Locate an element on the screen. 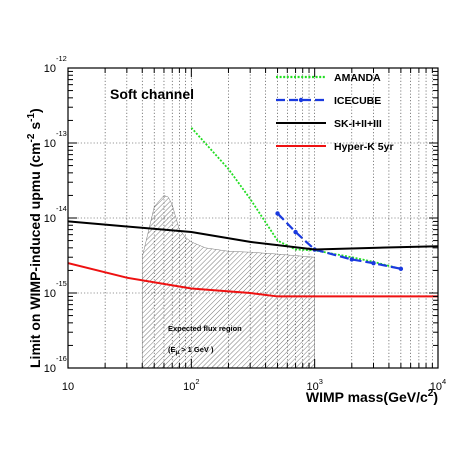 The image size is (460, 460). expected-flux-region is located at coordinates (228, 281).